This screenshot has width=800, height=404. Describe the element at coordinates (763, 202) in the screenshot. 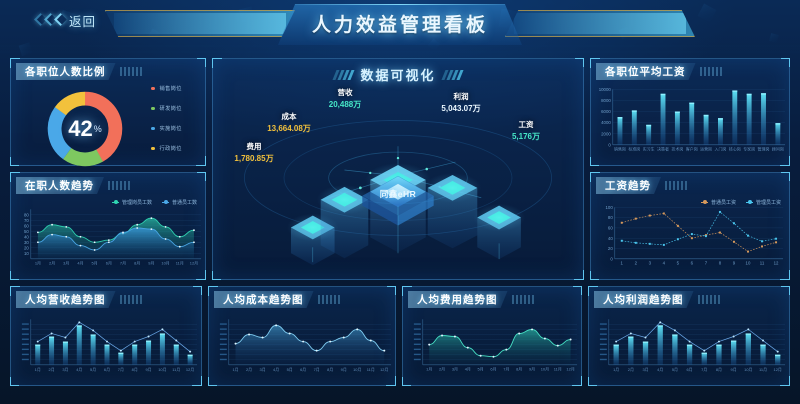

I see `legend-item: 管理员工资` at that location.